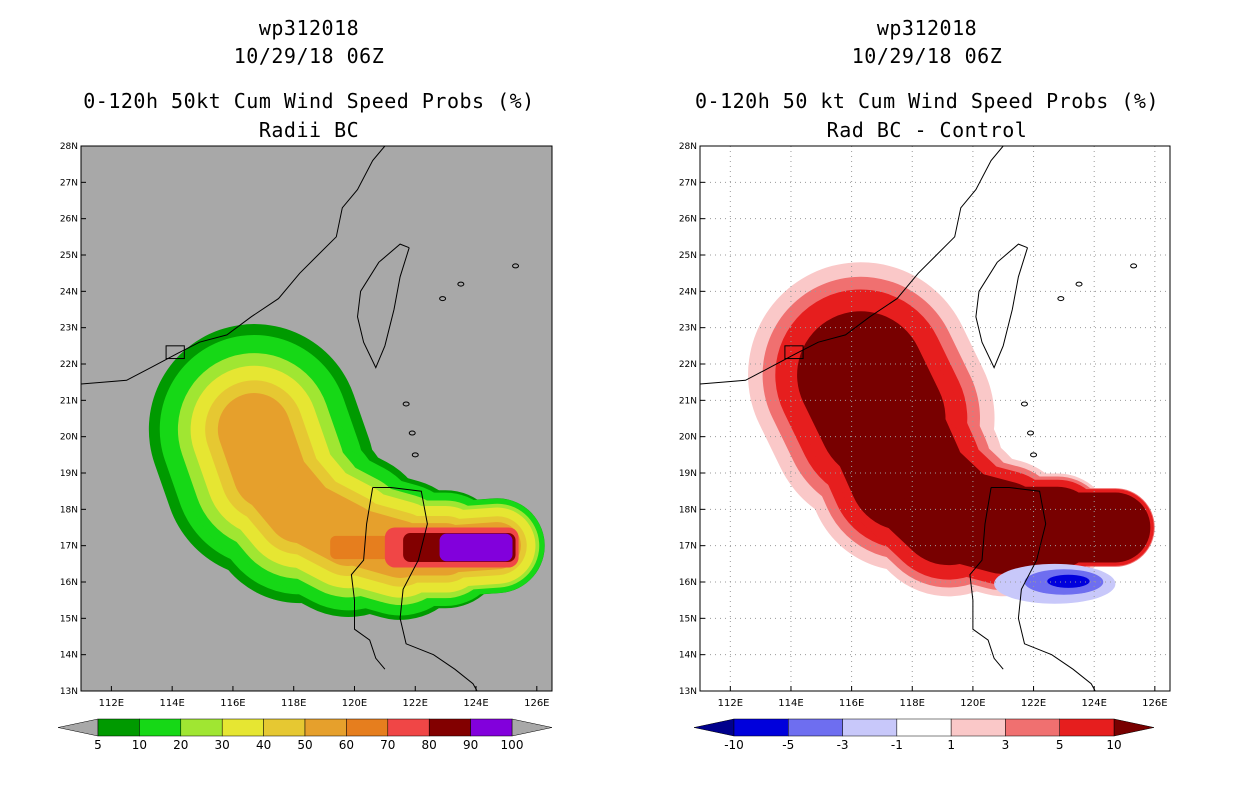  I want to click on colorbar-label: 50, so click(304, 745).